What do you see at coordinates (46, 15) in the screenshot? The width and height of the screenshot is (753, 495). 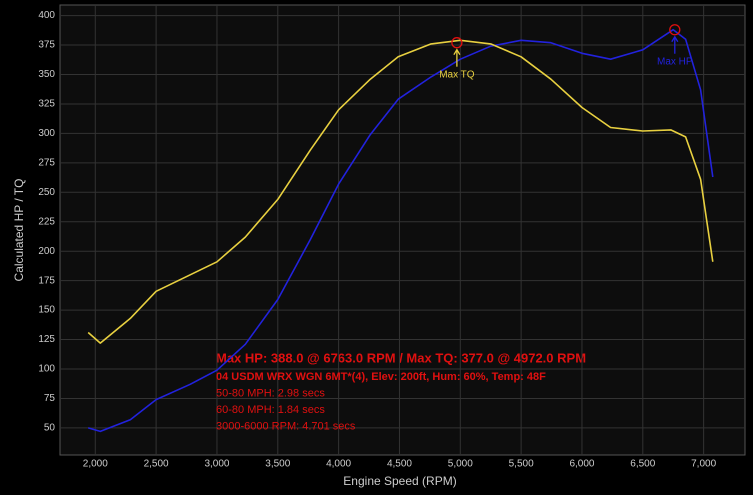 I see `y-tick-label: 400` at bounding box center [46, 15].